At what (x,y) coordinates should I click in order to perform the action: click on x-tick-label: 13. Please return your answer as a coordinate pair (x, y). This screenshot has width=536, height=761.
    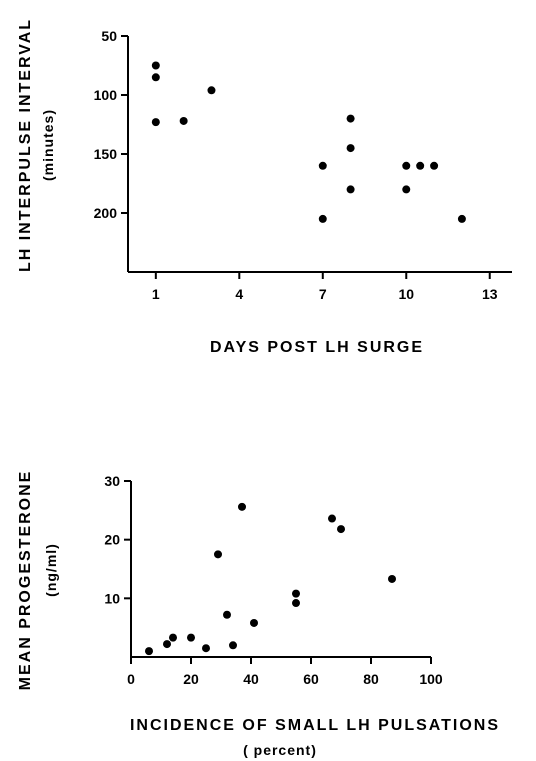
    Looking at the image, I should click on (490, 294).